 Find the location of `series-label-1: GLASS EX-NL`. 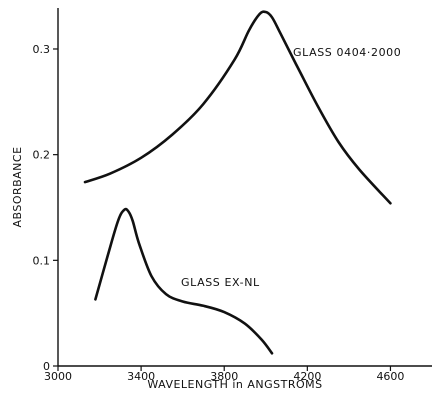

series-label-1: GLASS EX-NL is located at coordinates (220, 282).